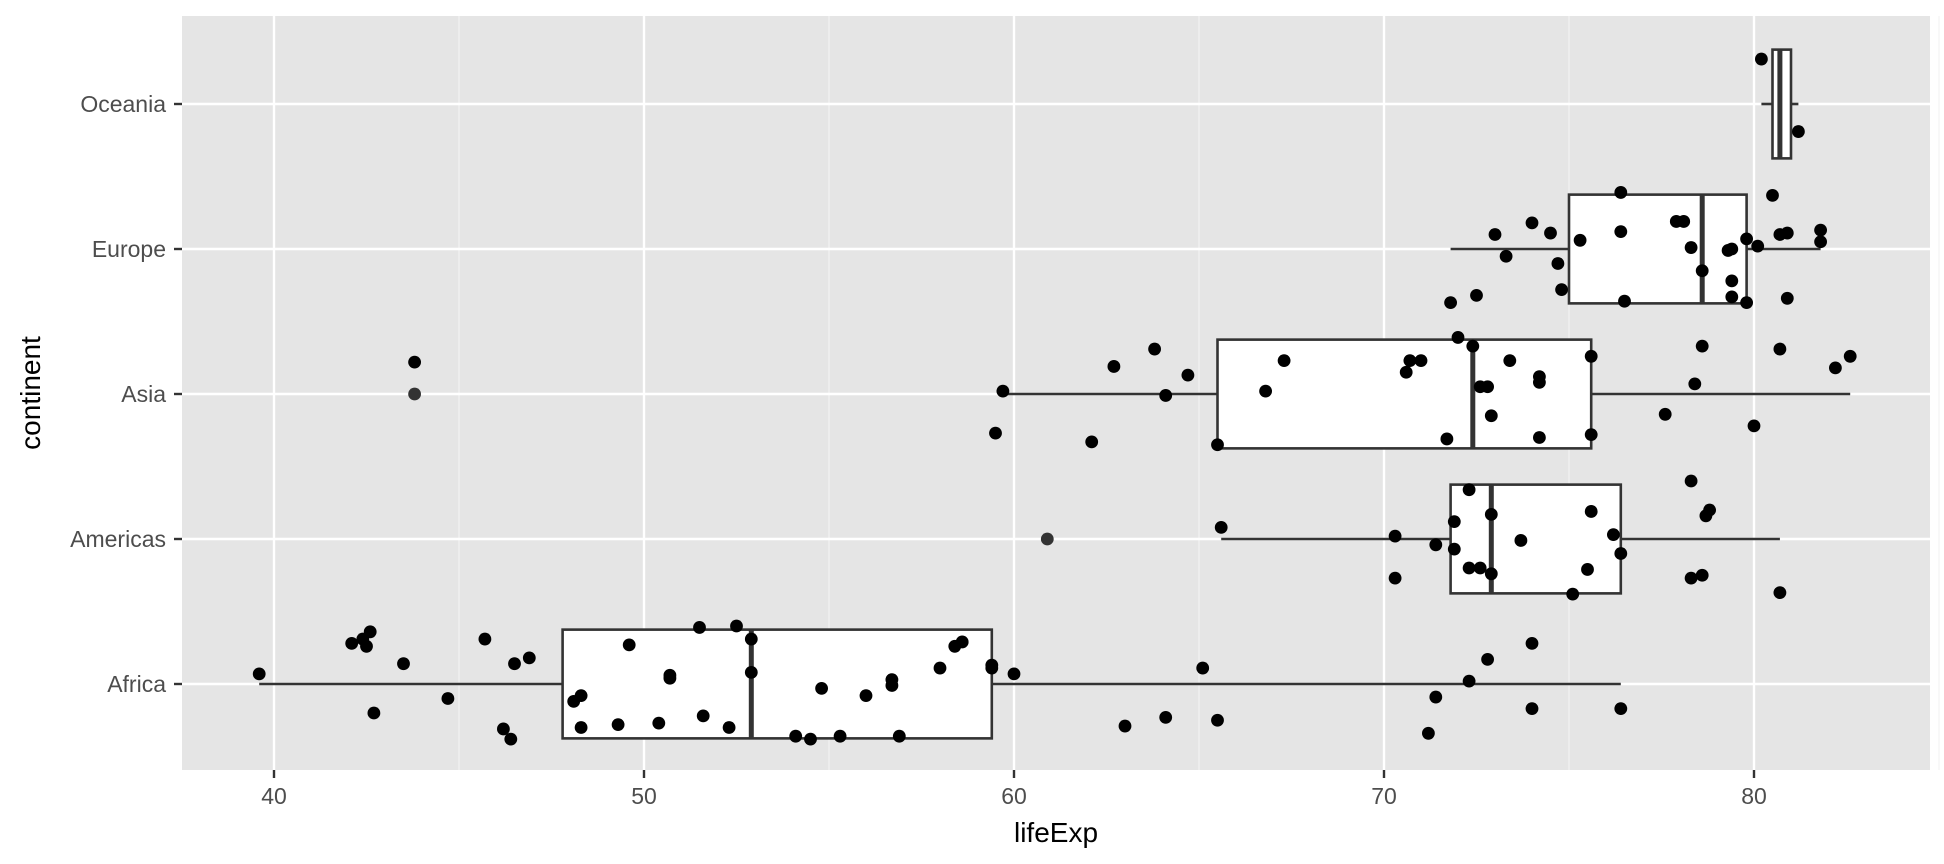 This screenshot has width=1944, height=864. I want to click on x-tick-label: 80, so click(1754, 796).